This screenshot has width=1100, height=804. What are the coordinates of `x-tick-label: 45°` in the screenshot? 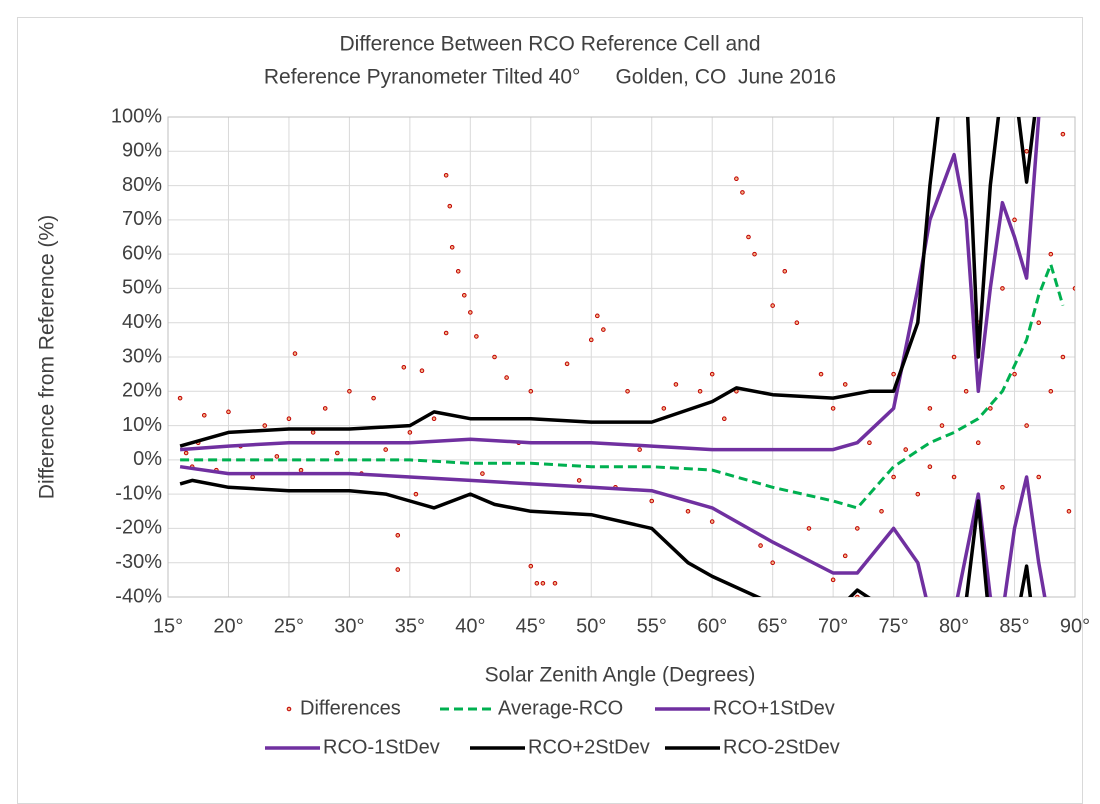 It's located at (531, 626).